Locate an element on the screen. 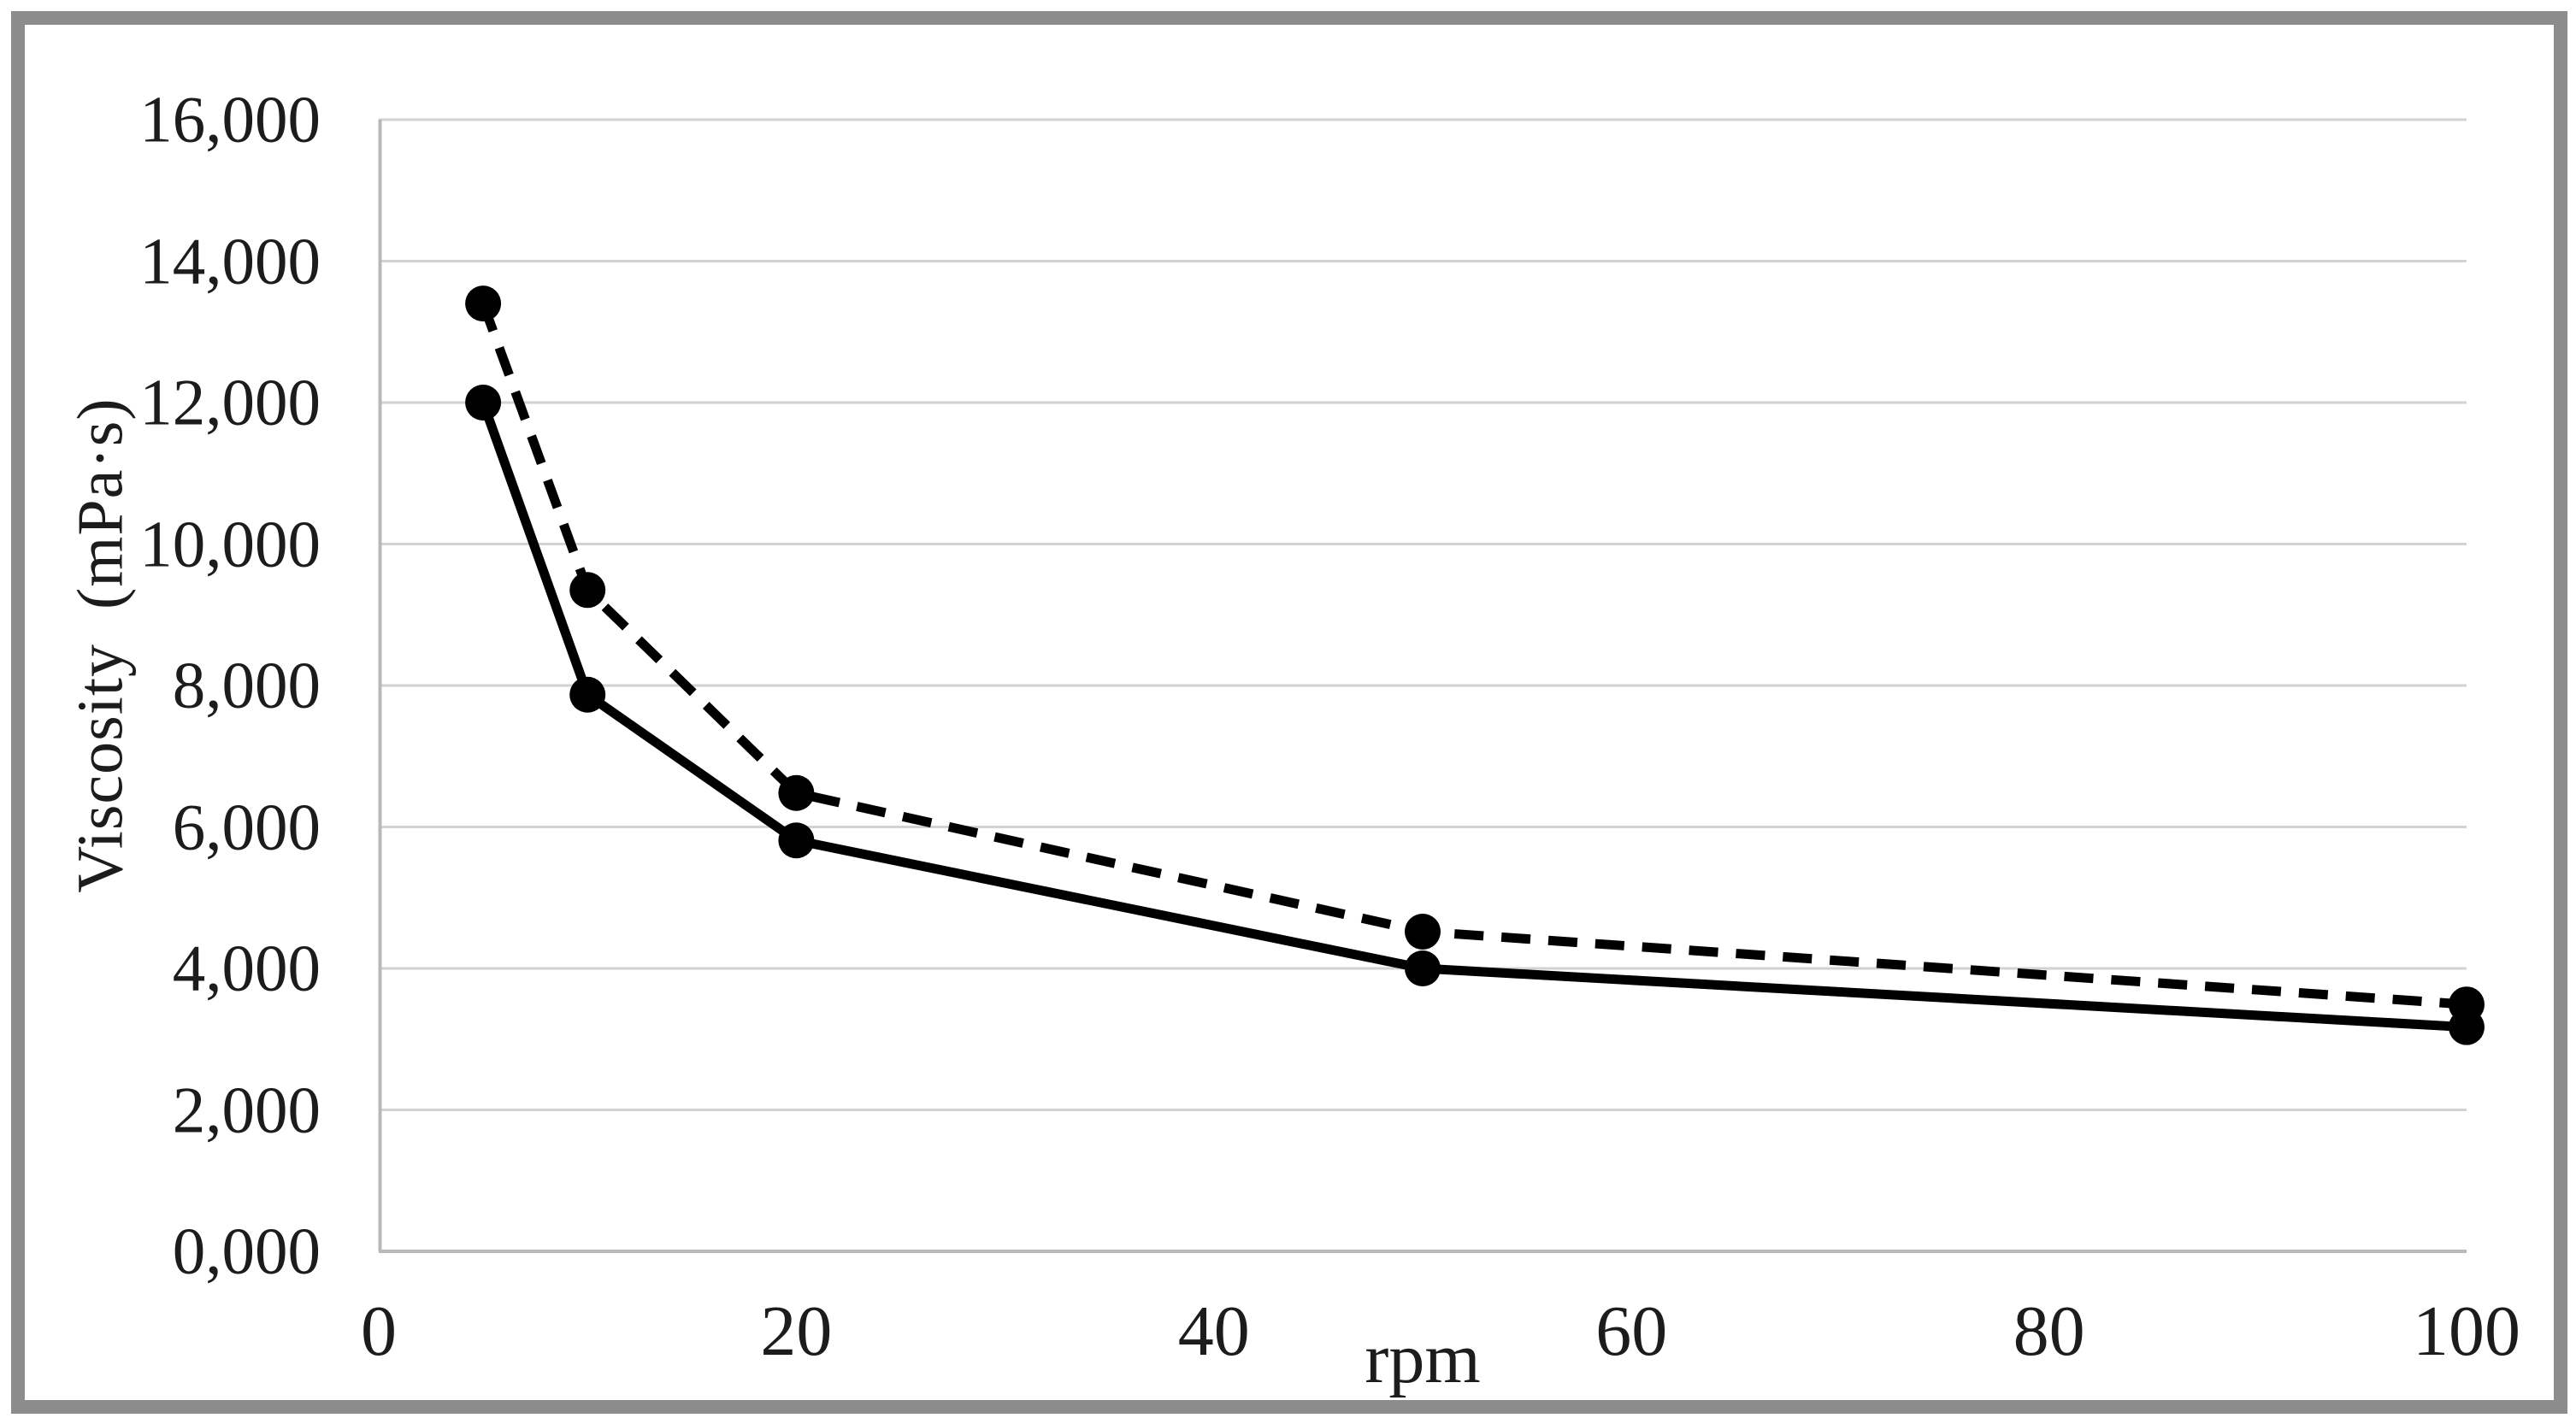 Image resolution: width=2576 pixels, height=1418 pixels. y-tick-label: 8,000 is located at coordinates (246, 685).